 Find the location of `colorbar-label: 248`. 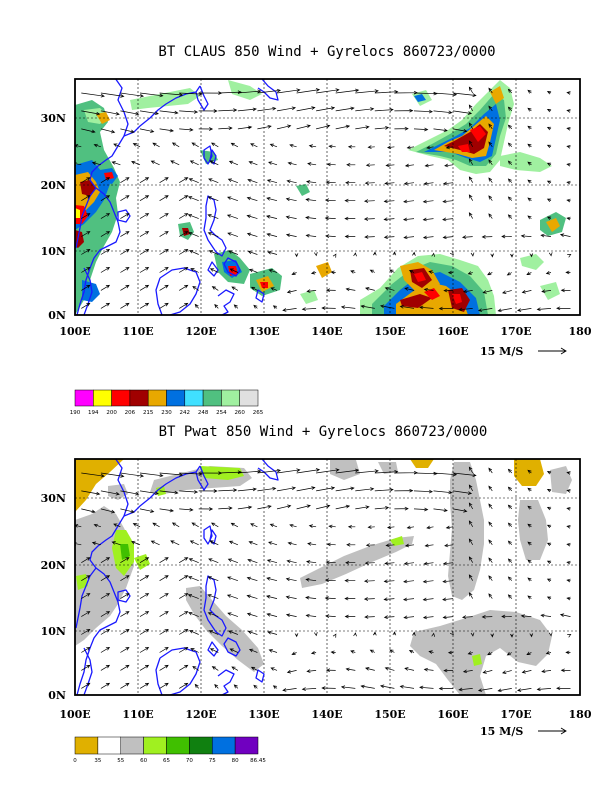

colorbar-label: 248 is located at coordinates (203, 413).